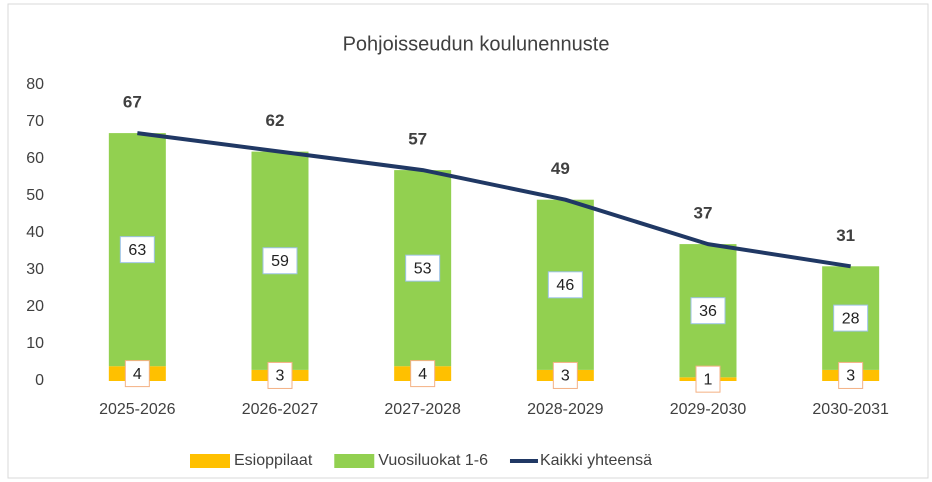 This screenshot has width=932, height=482. I want to click on data-label: 63, so click(137, 250).